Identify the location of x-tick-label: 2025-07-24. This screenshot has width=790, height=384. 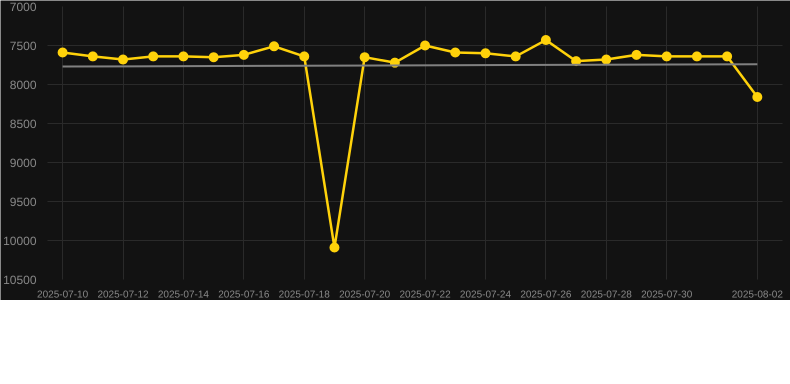
(486, 295).